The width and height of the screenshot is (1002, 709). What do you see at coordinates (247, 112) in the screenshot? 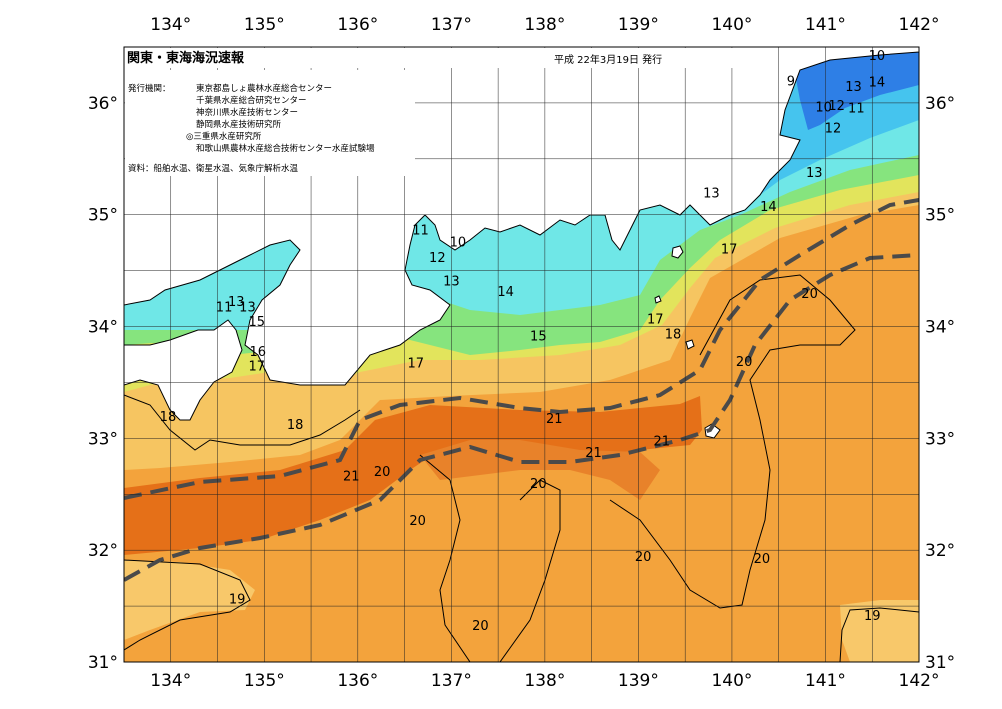
I see `issuer-line-3: 神奈川県水産技術センター` at bounding box center [247, 112].